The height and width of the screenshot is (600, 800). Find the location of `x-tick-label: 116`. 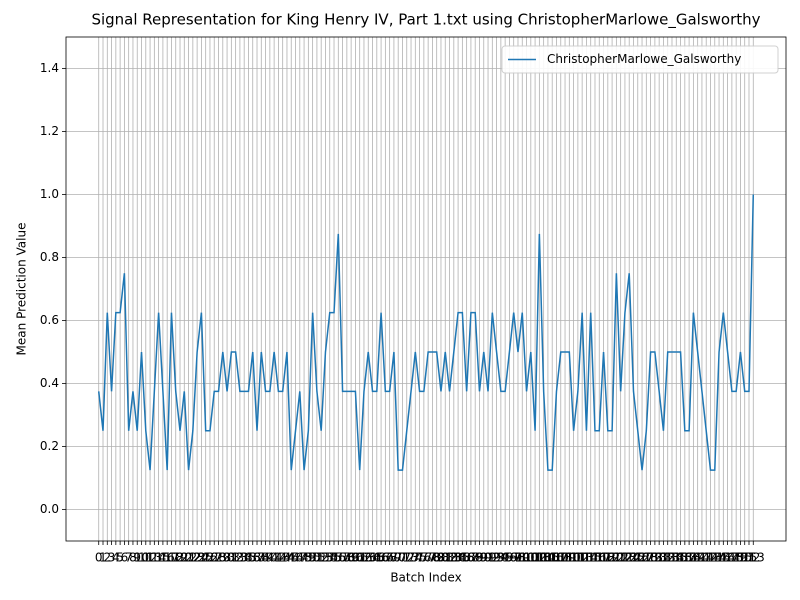

x-tick-label: 116 is located at coordinates (595, 558).